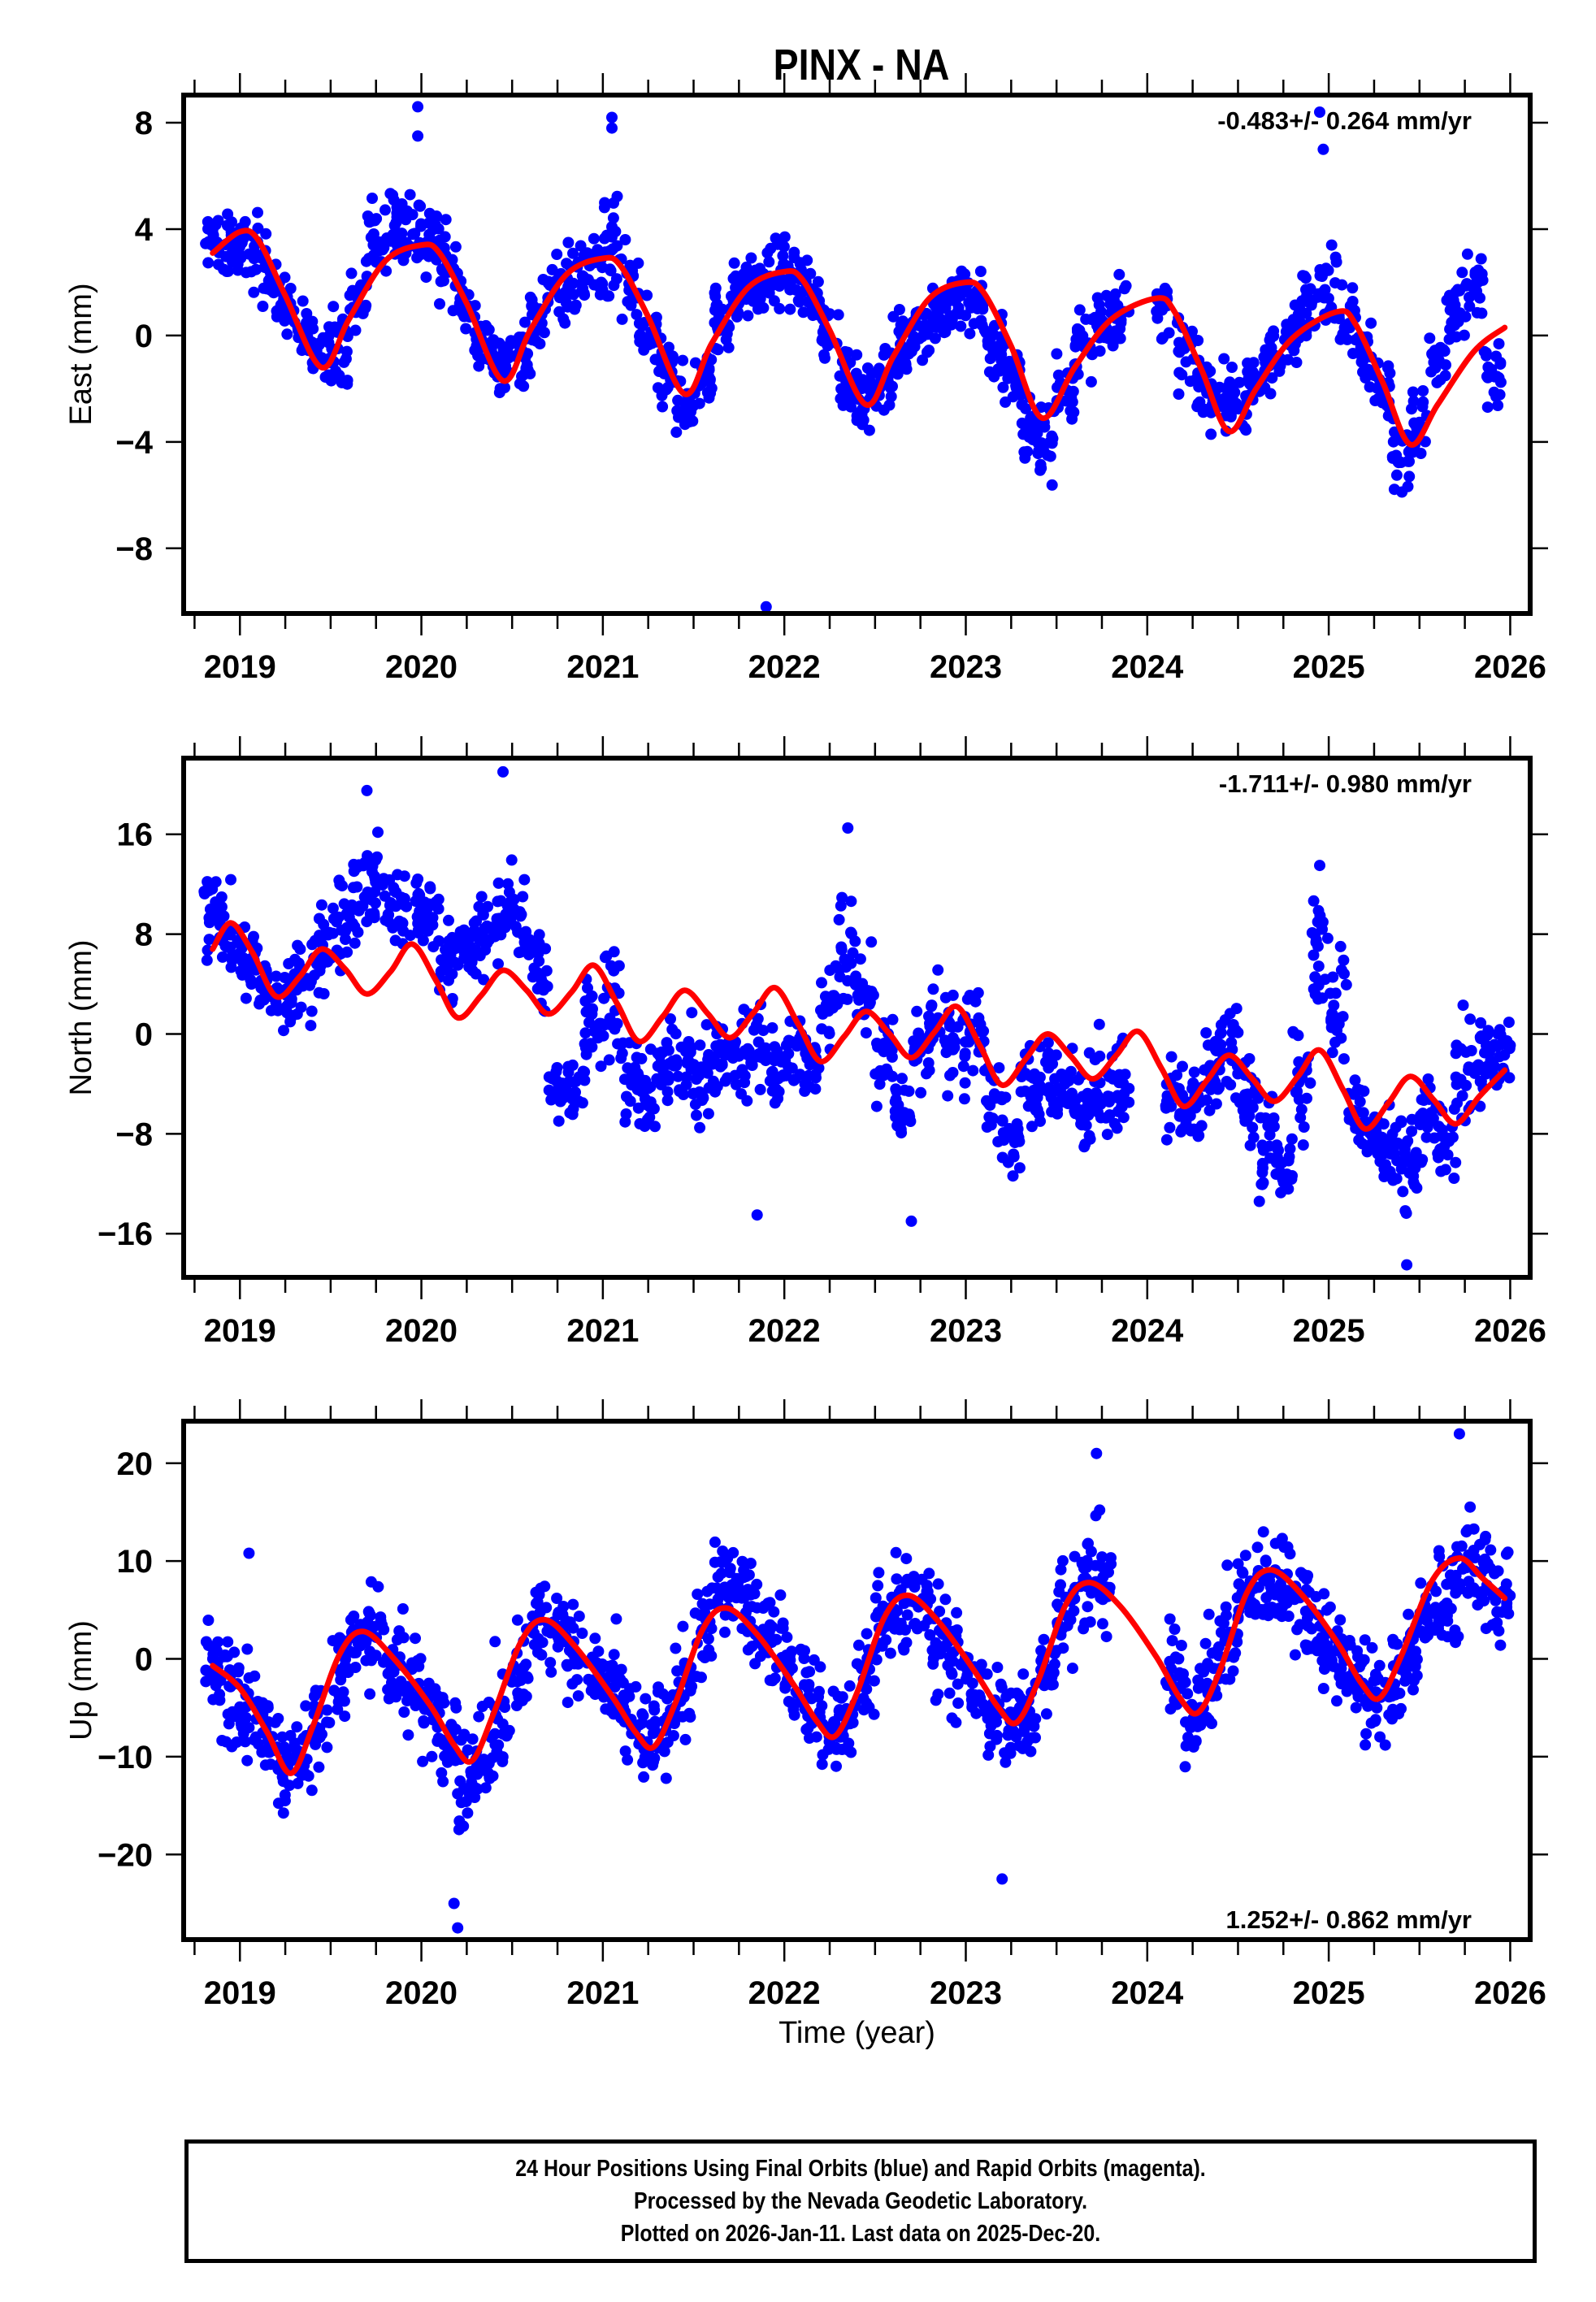  What do you see at coordinates (1510, 1331) in the screenshot?
I see `x-tick-label: 2026` at bounding box center [1510, 1331].